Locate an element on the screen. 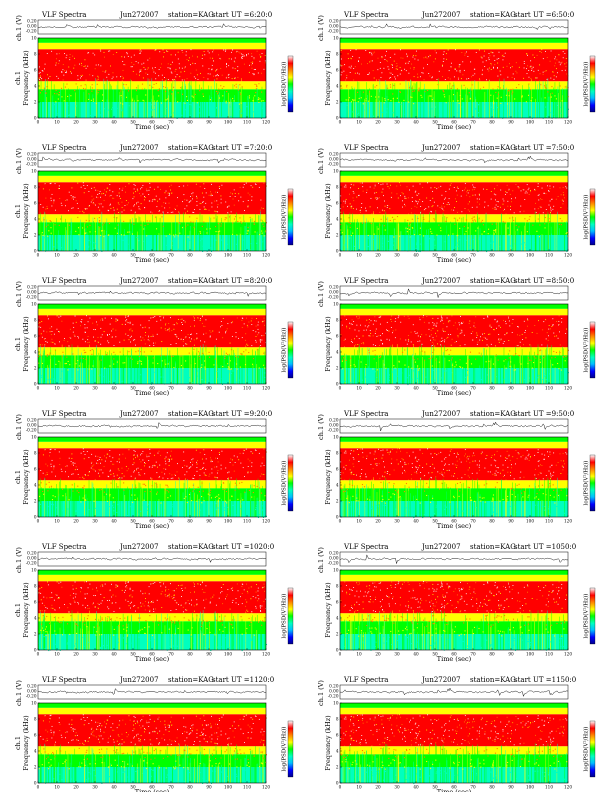  trace-axis-label: ch.1 (V) is located at coordinates (19, 294).